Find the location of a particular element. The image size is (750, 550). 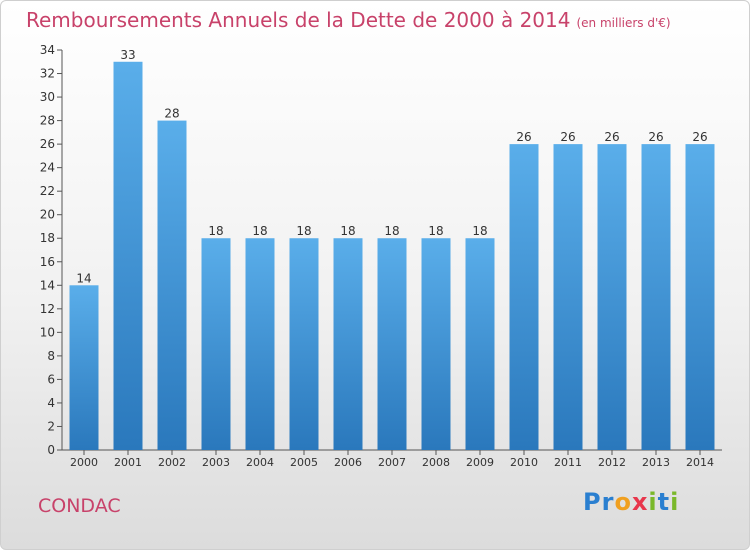

y-tick-label: 8 is located at coordinates (51, 356).